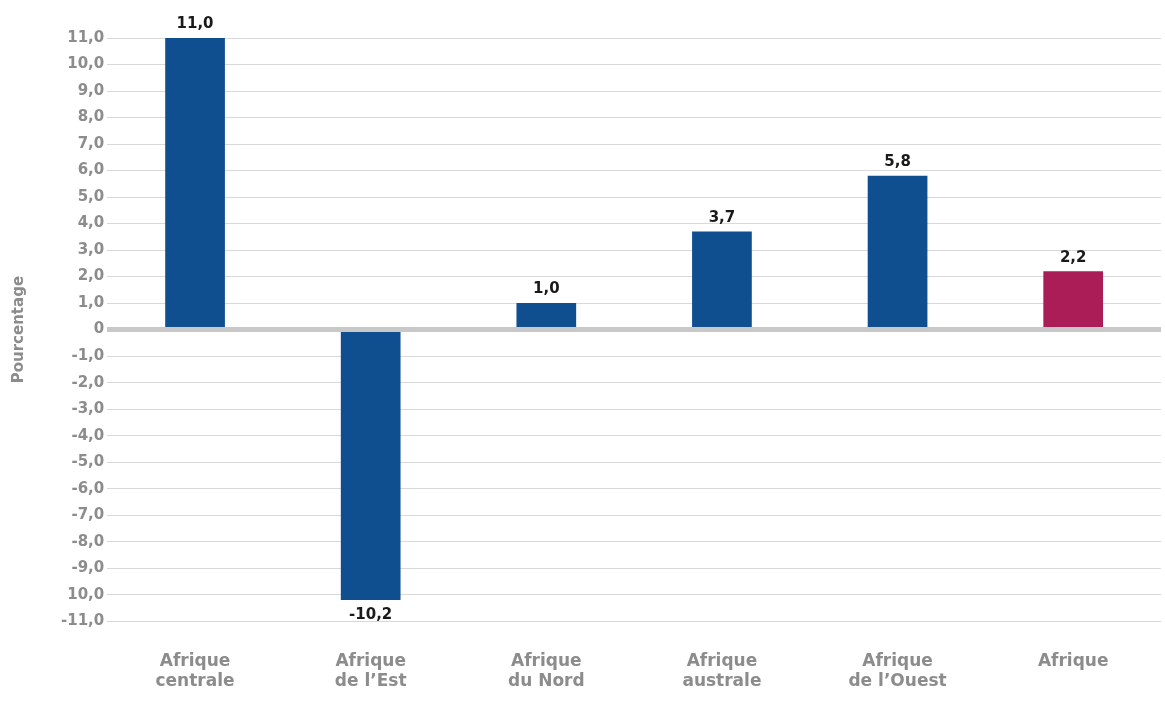 This screenshot has height=726, width=1165. I want to click on data-label: 5,8, so click(897, 161).